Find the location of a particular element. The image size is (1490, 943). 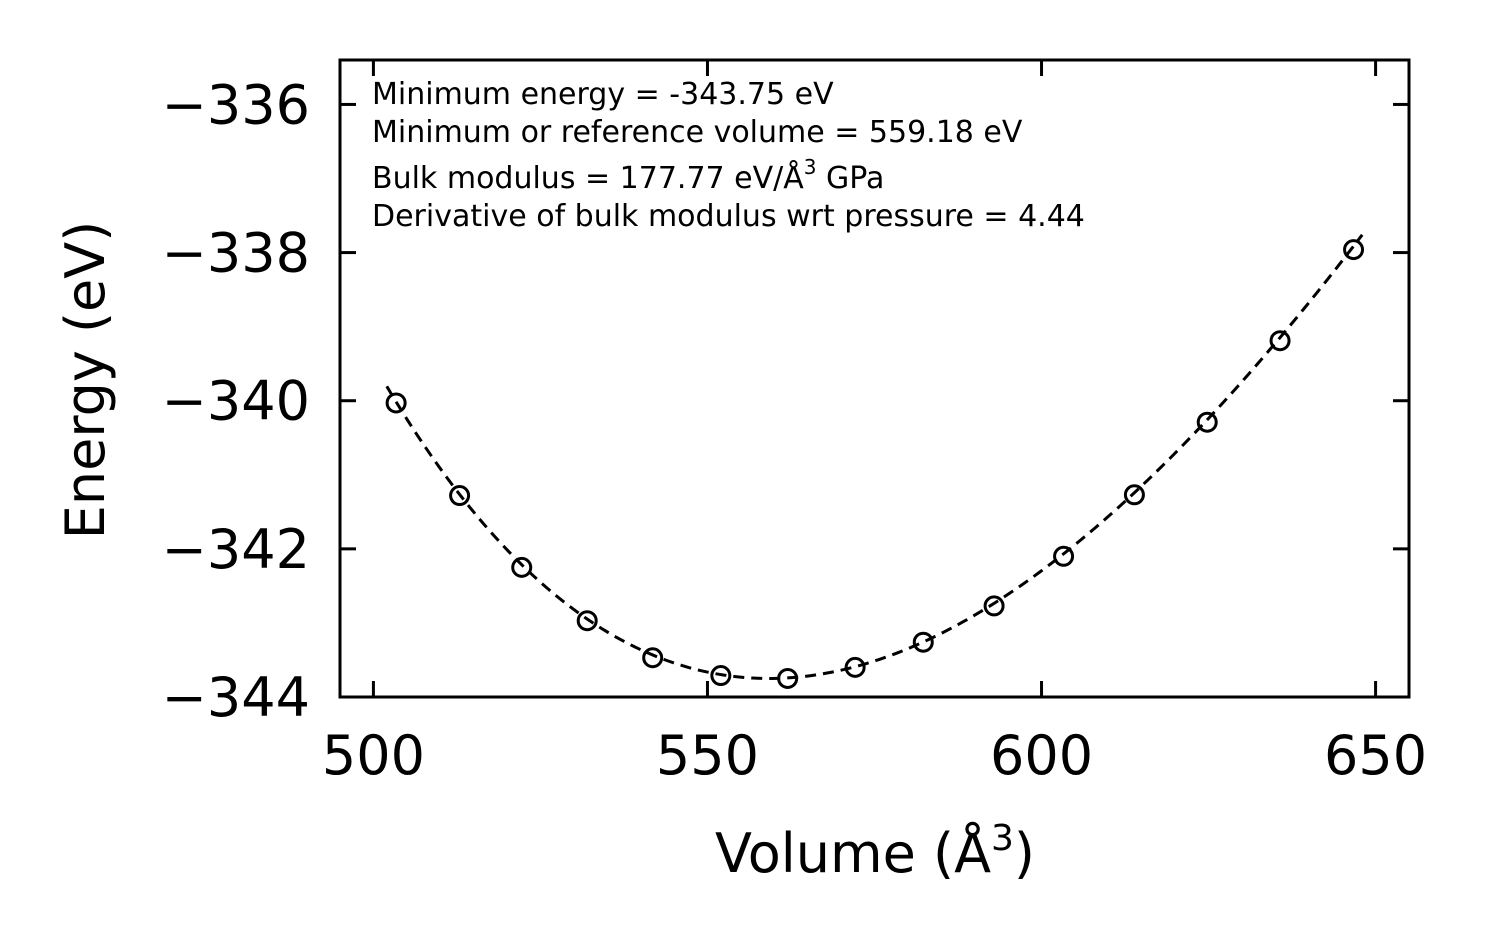

x-axis-label-suffix: ) is located at coordinates (1024, 853).